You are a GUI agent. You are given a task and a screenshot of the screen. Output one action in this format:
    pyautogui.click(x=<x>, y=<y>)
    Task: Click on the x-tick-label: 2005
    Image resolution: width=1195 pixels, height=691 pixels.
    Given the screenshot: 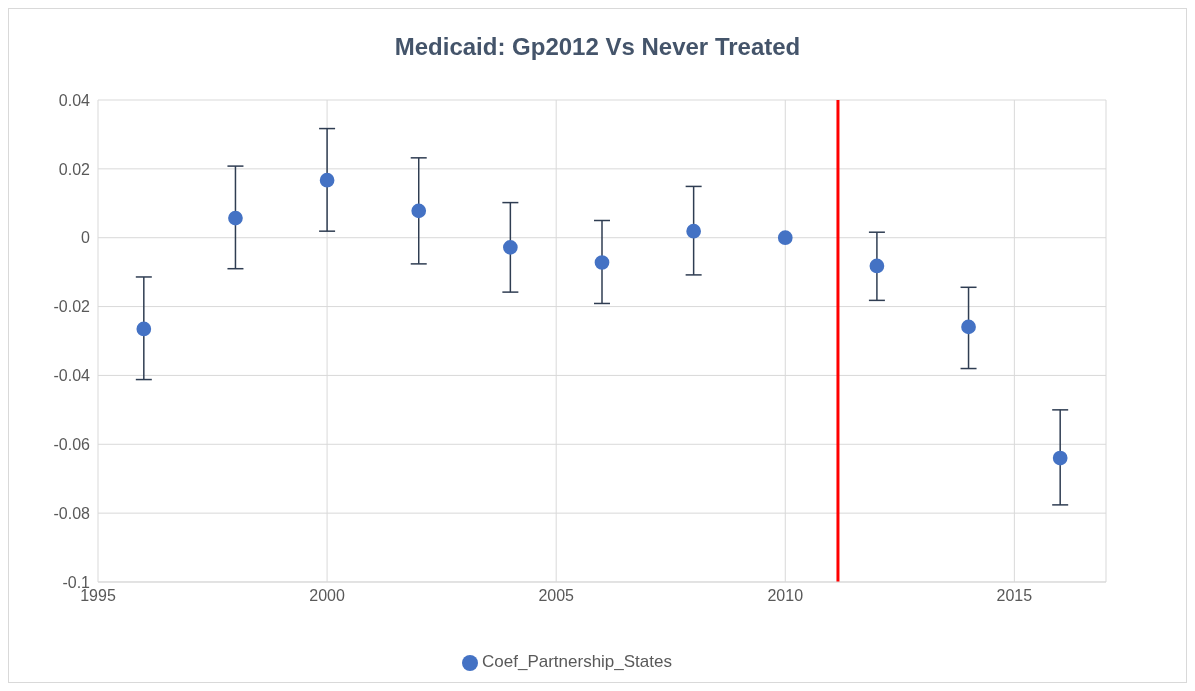 What is the action you would take?
    pyautogui.click(x=556, y=596)
    